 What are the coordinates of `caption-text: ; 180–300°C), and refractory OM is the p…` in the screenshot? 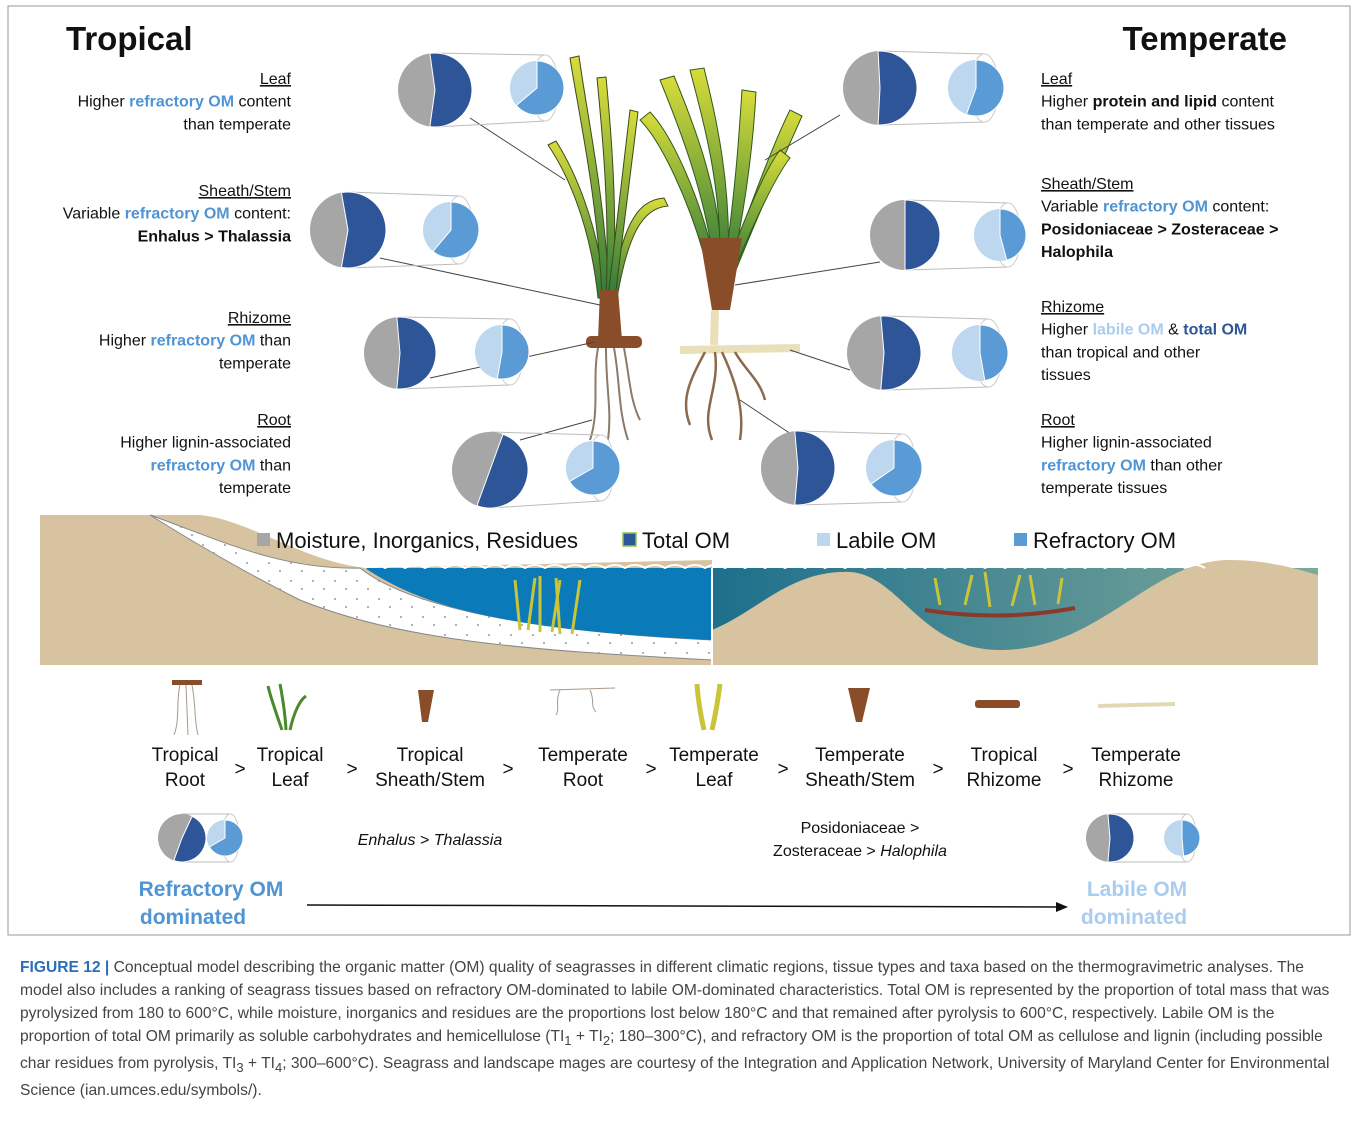 It's located at (671, 1050).